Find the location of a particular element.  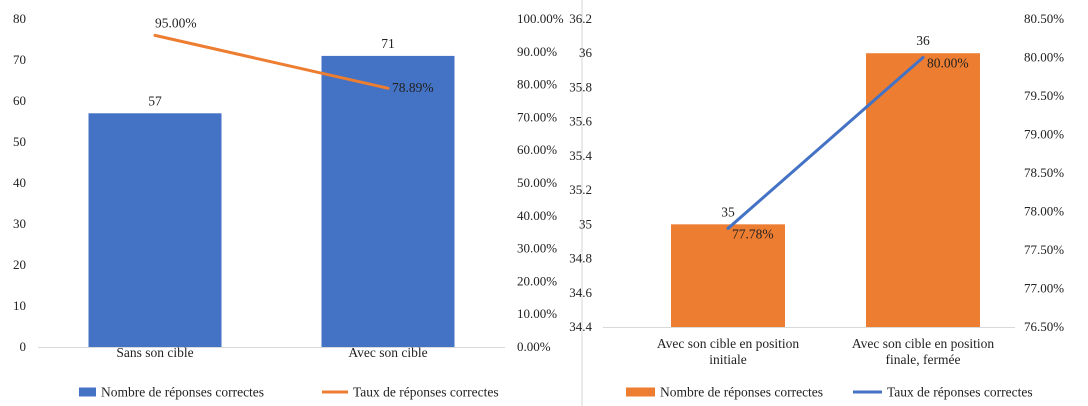

bar-data-label: 36 is located at coordinates (923, 40).